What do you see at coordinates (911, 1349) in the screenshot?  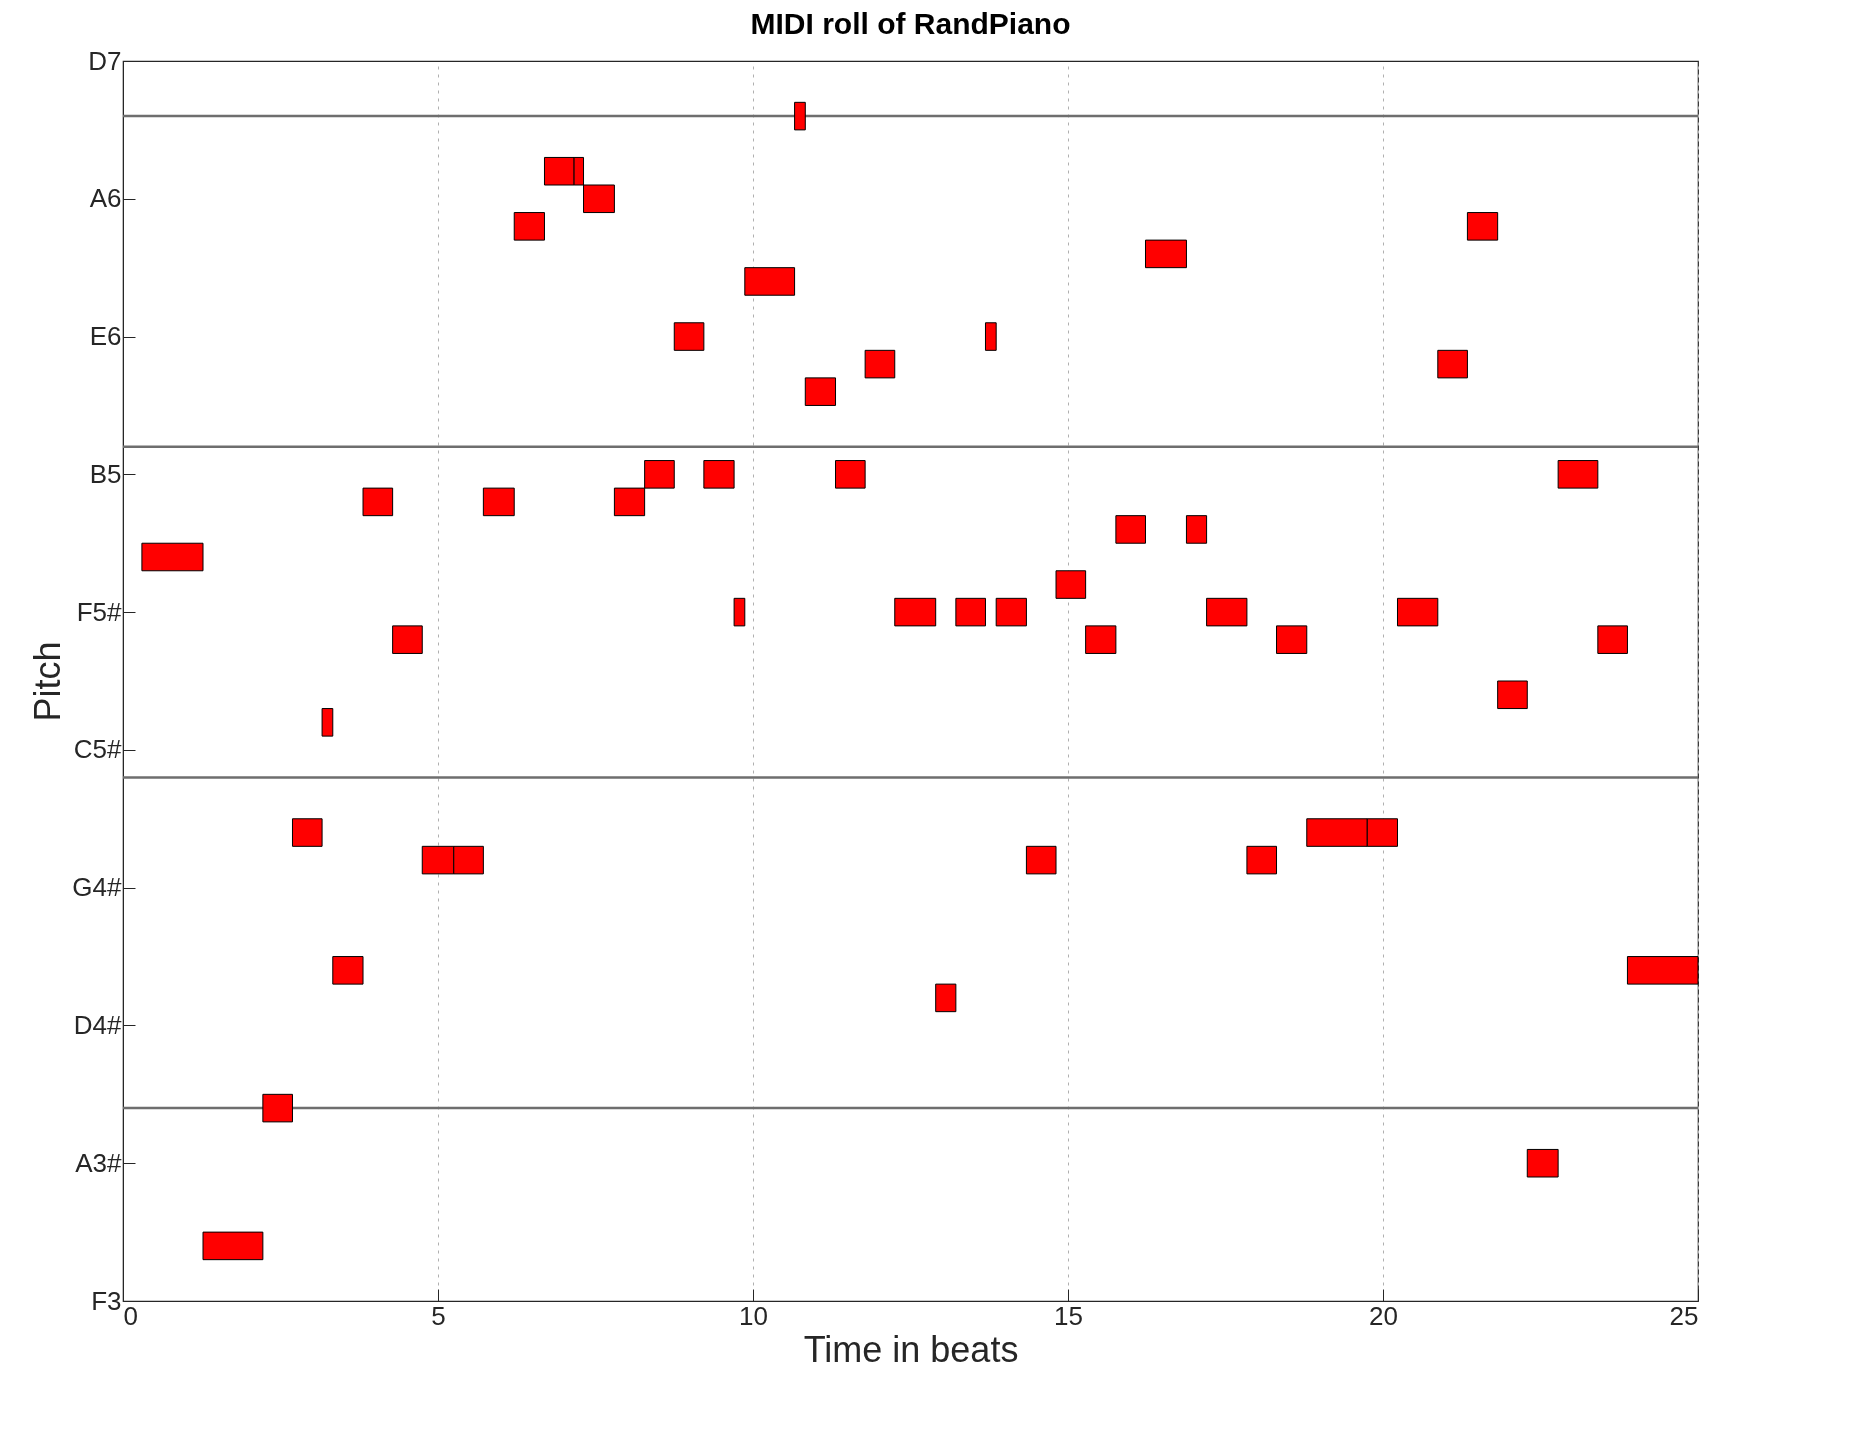 I see `x-axis-title: Time in beats` at bounding box center [911, 1349].